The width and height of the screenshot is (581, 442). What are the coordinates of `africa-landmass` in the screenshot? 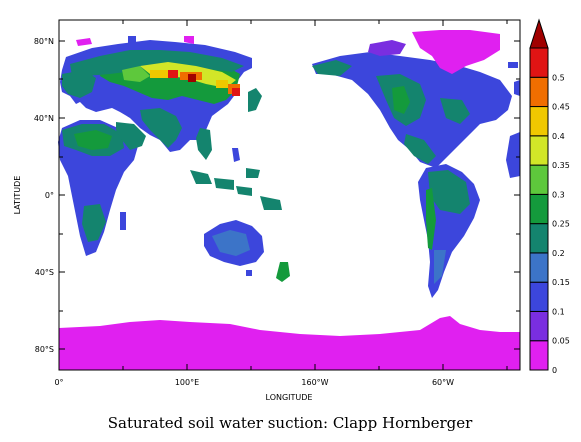 It's located at (98, 188).